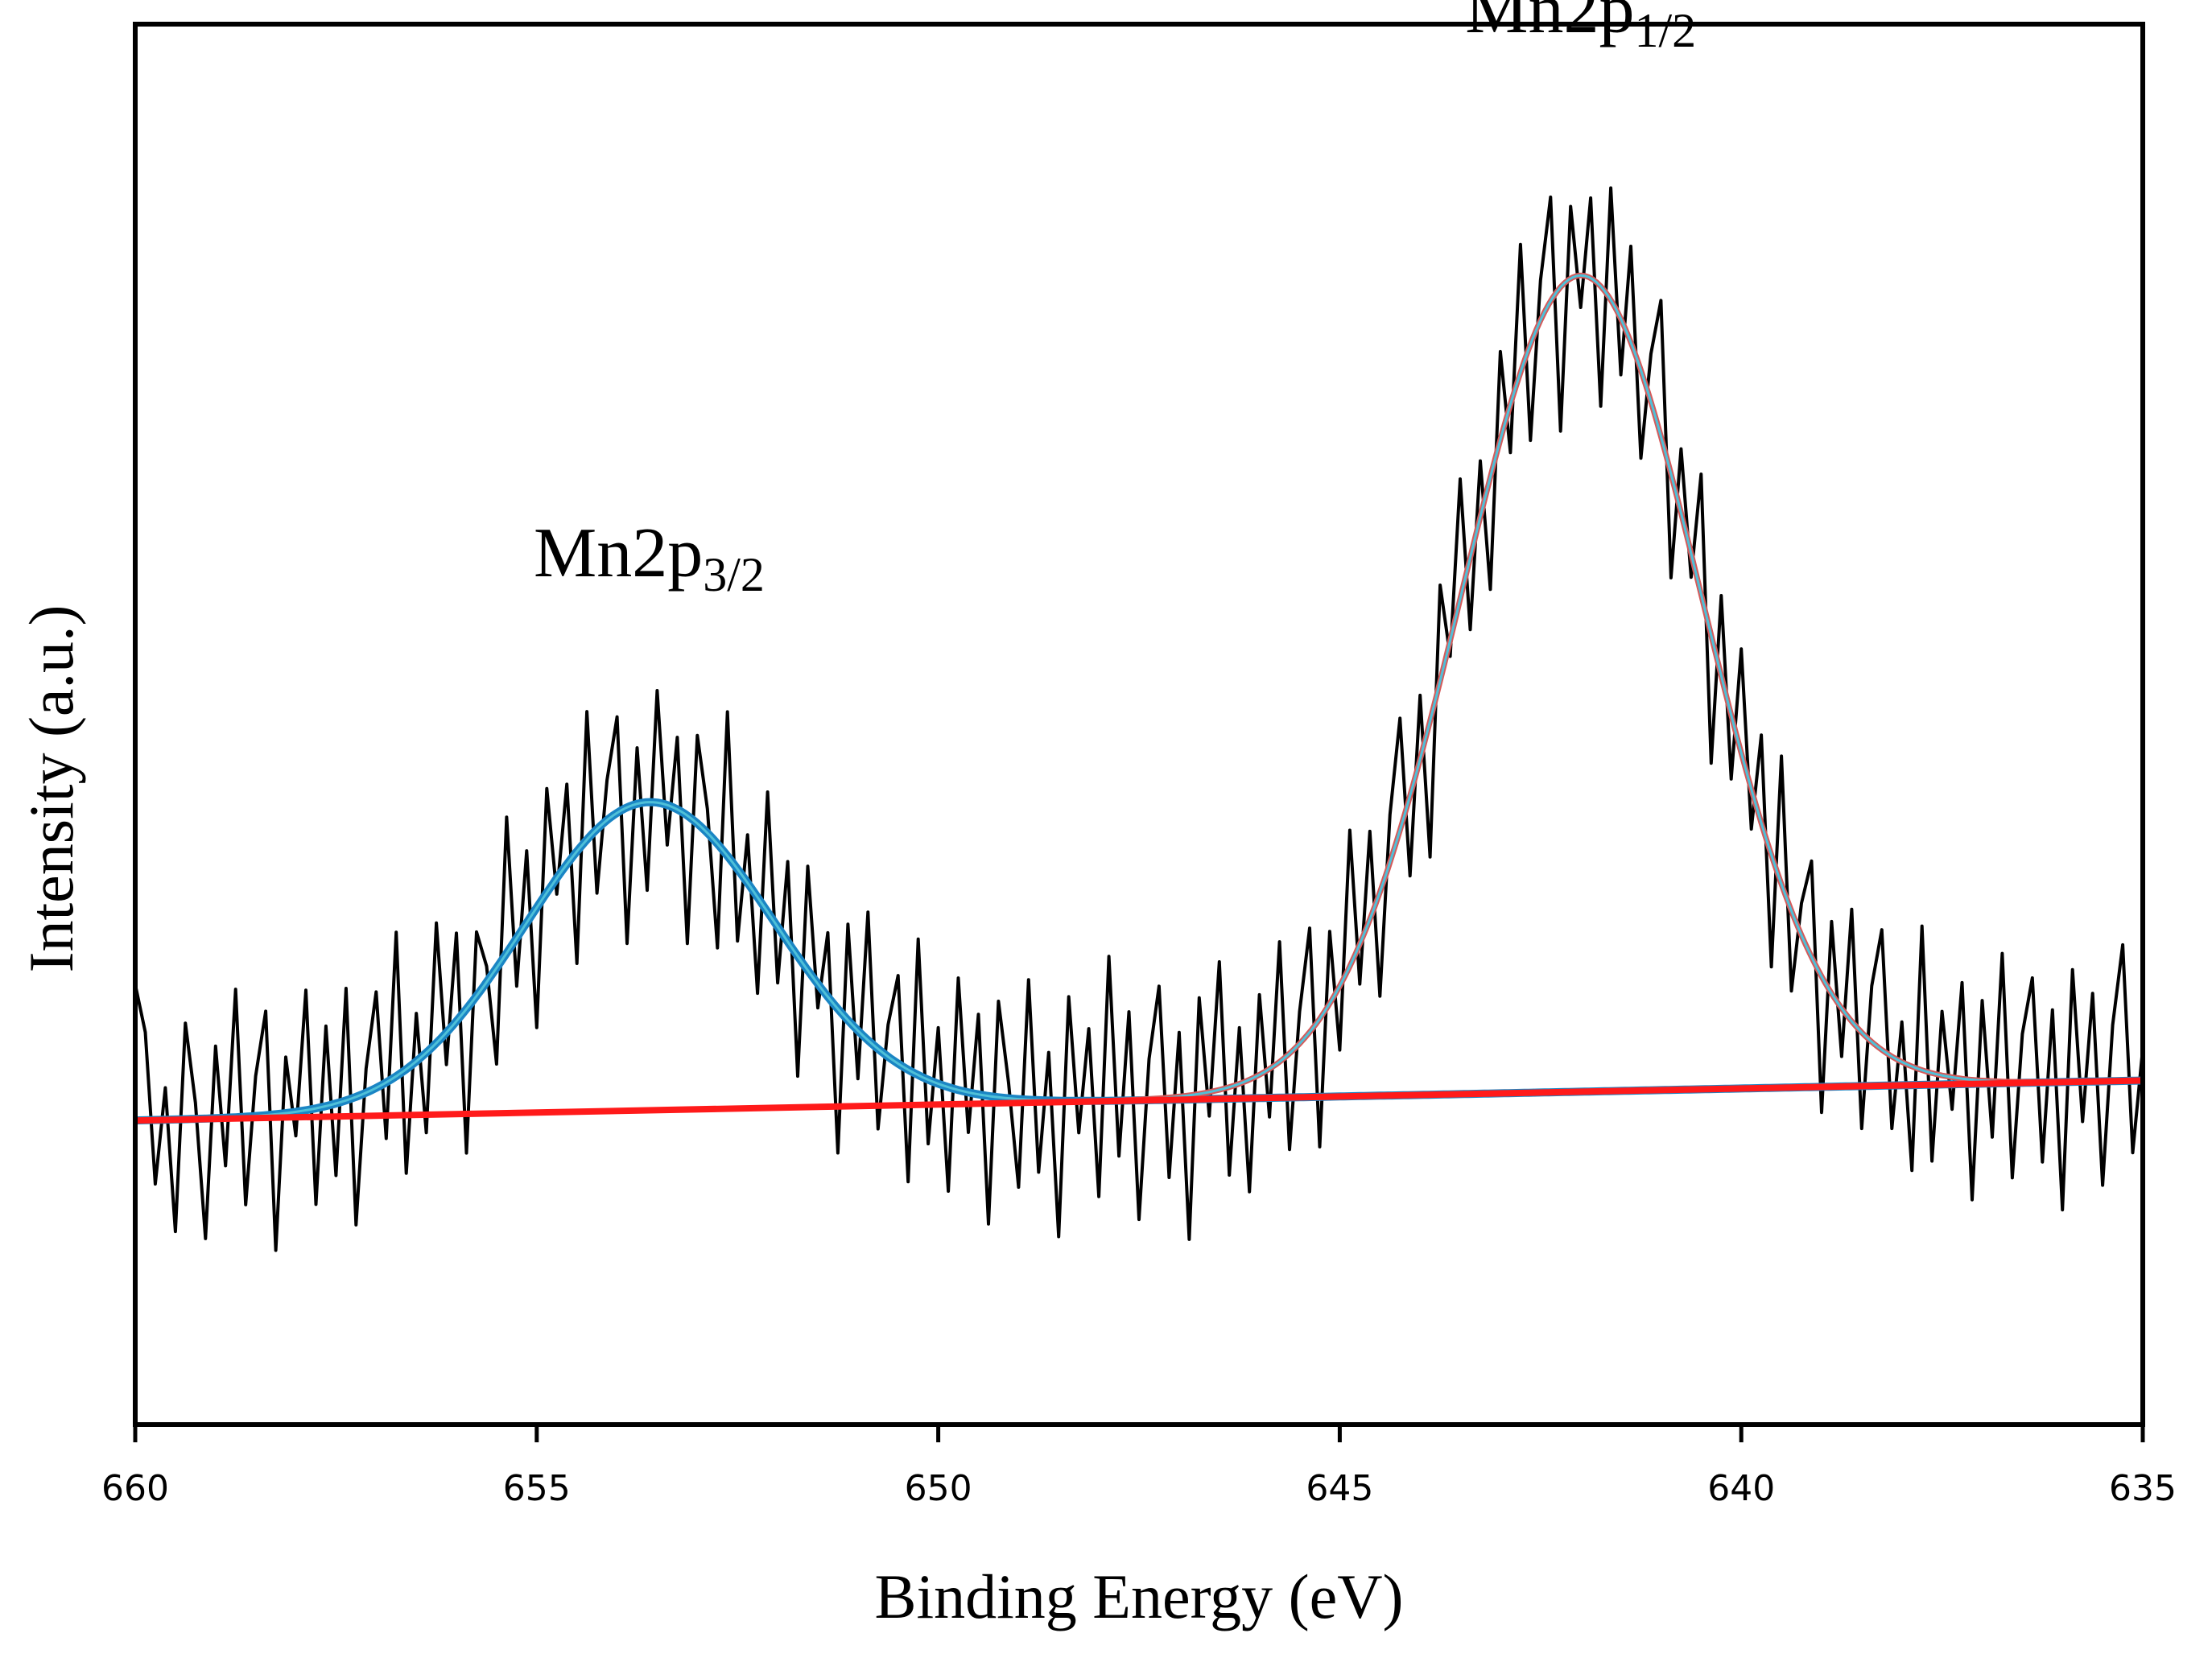  I want to click on x-tick-label: 650, so click(938, 1488).